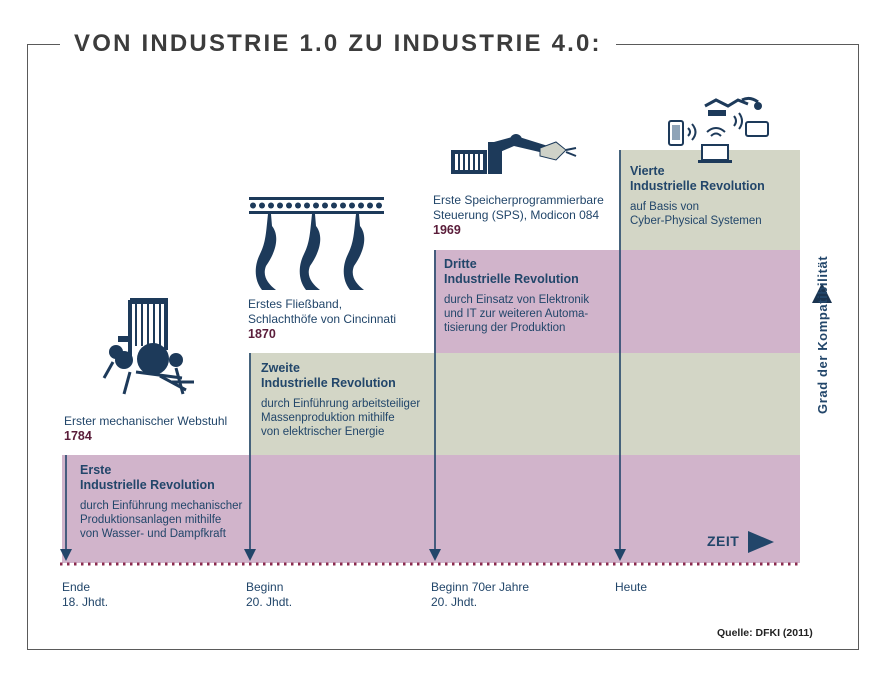 This screenshot has width=886, height=689. I want to click on time-label: ZEIT, so click(723, 541).